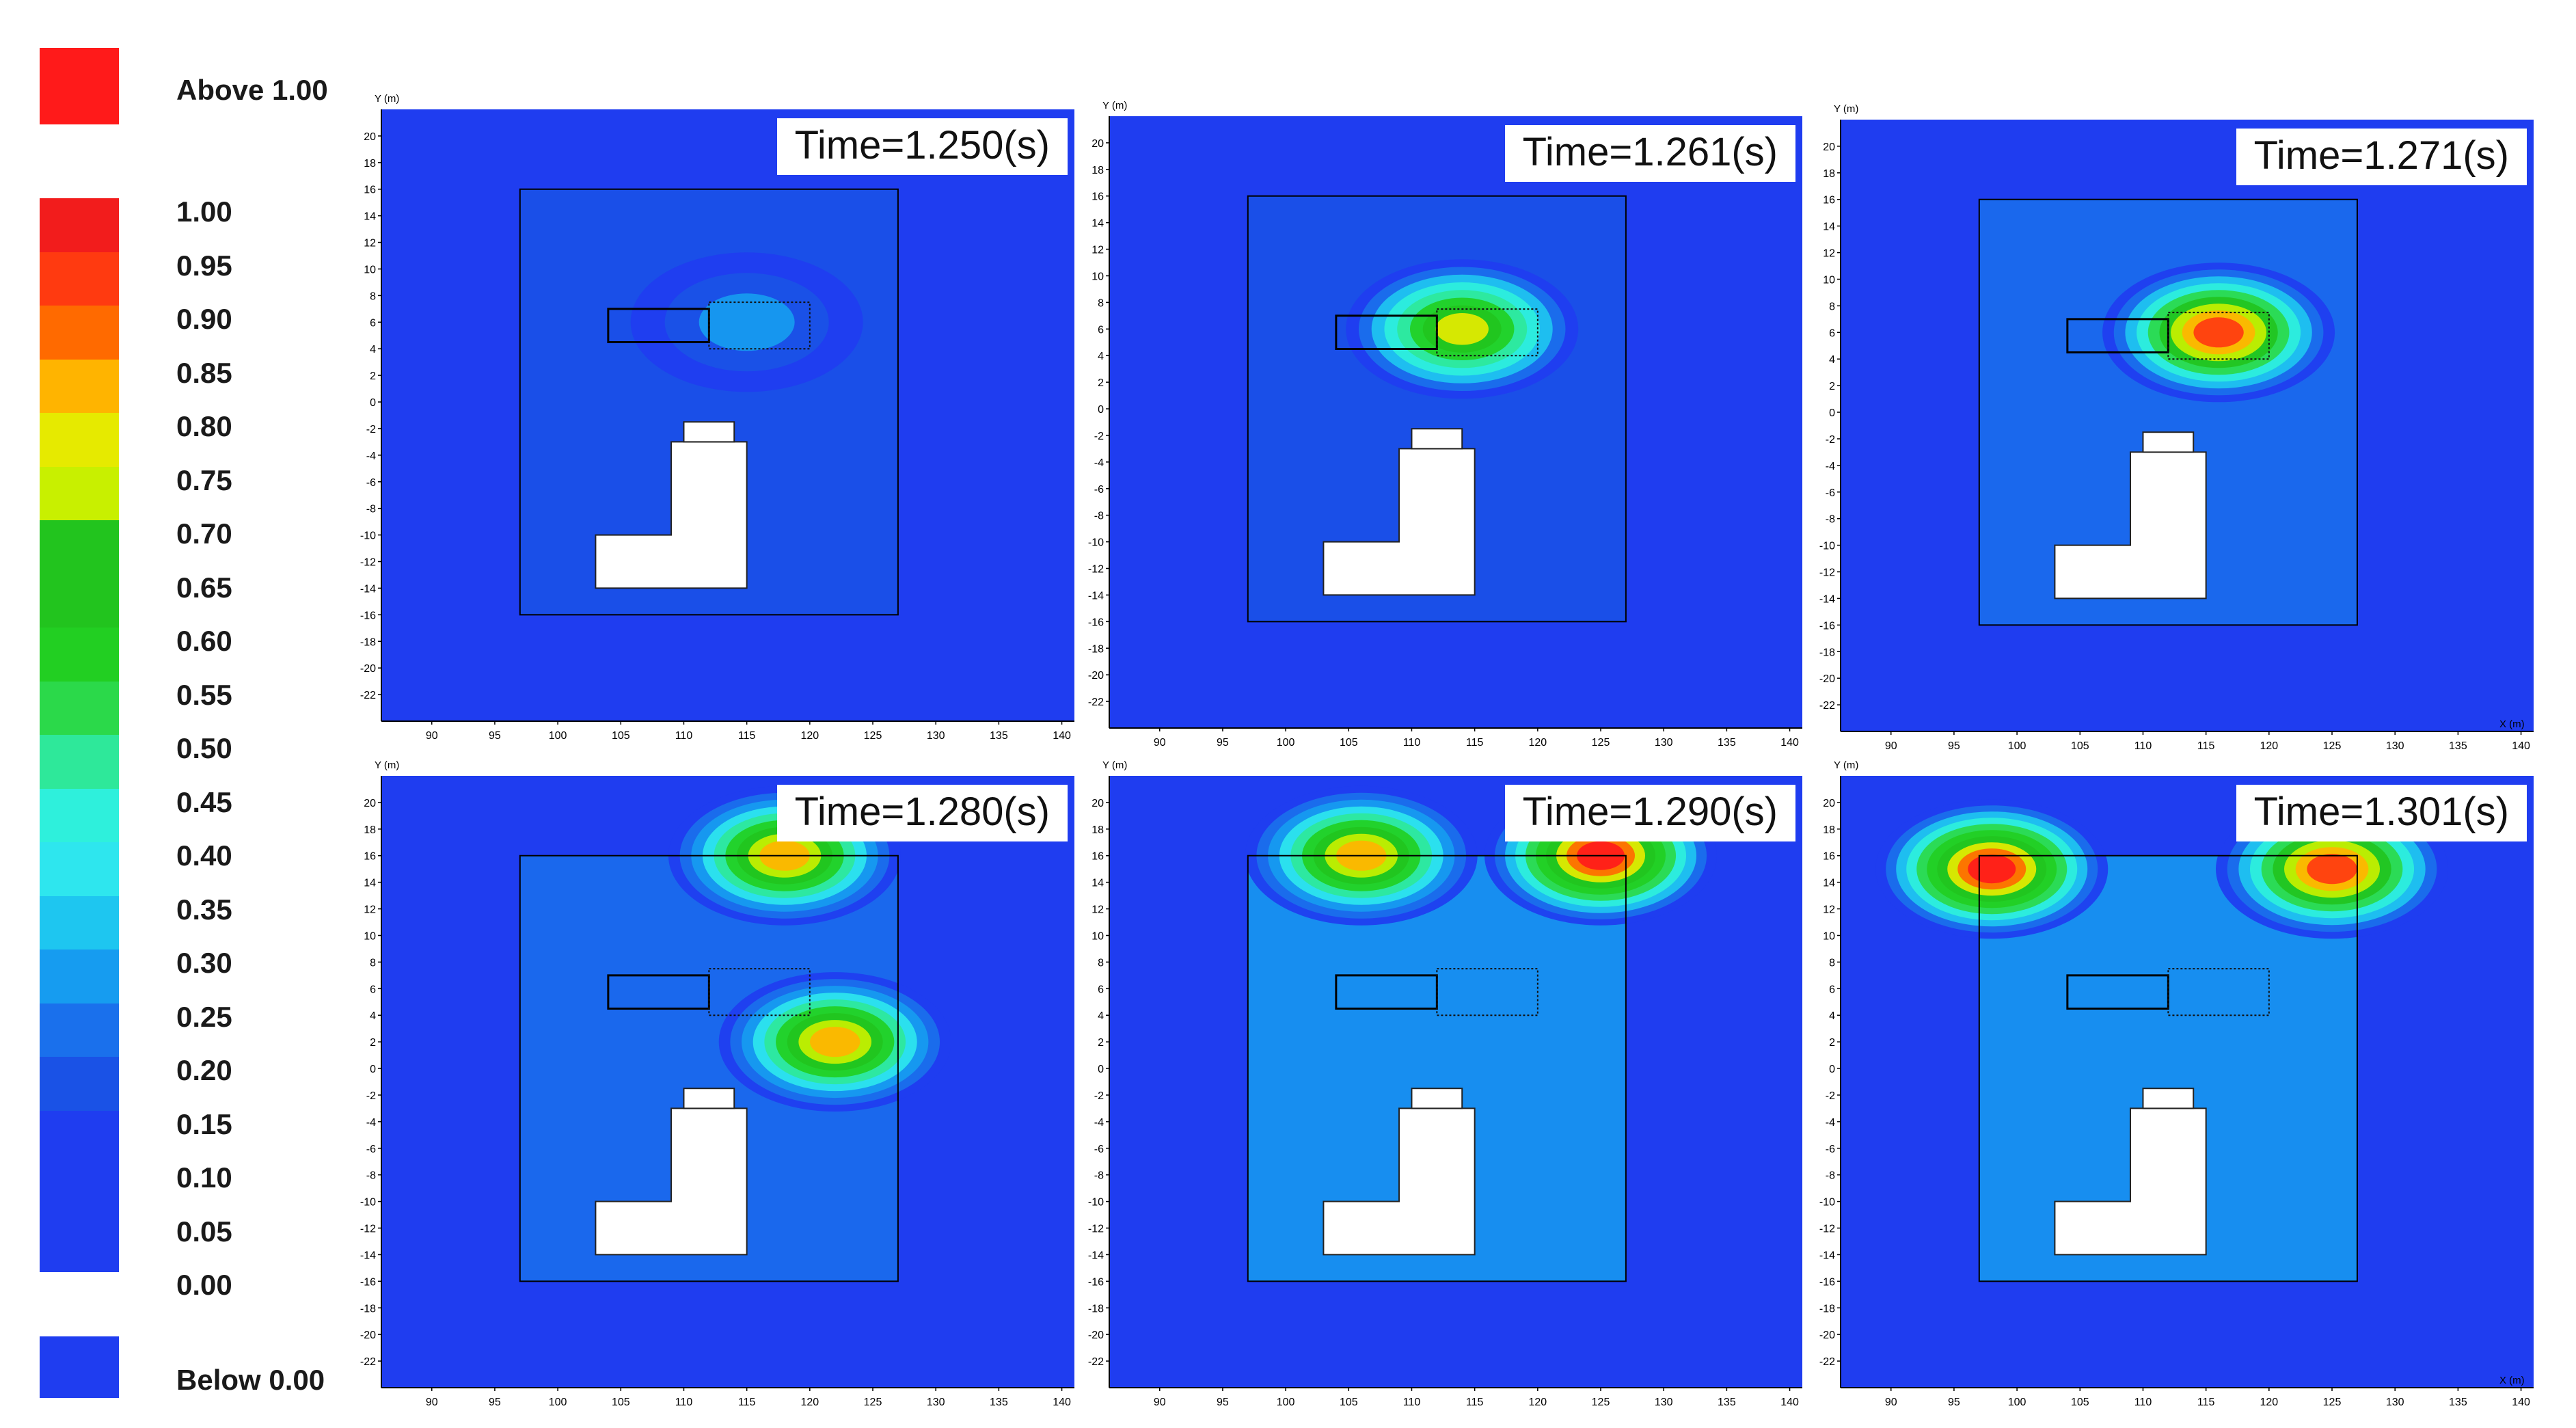  I want to click on time-label: Time=1.250(s), so click(922, 146).